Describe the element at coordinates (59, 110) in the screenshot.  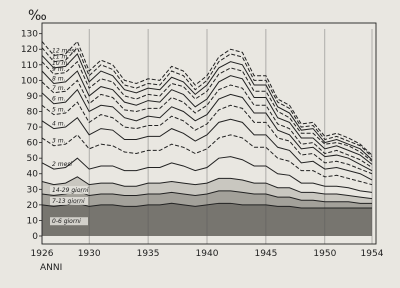
I see `series-label: 5 m.` at that location.